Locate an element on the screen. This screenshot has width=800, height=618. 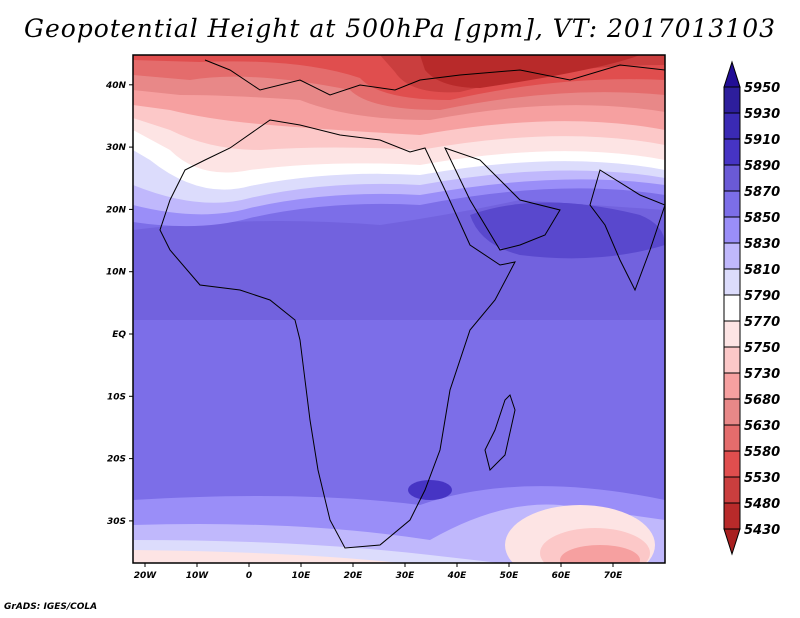
colorbar-label: 5730 is located at coordinates (762, 374).